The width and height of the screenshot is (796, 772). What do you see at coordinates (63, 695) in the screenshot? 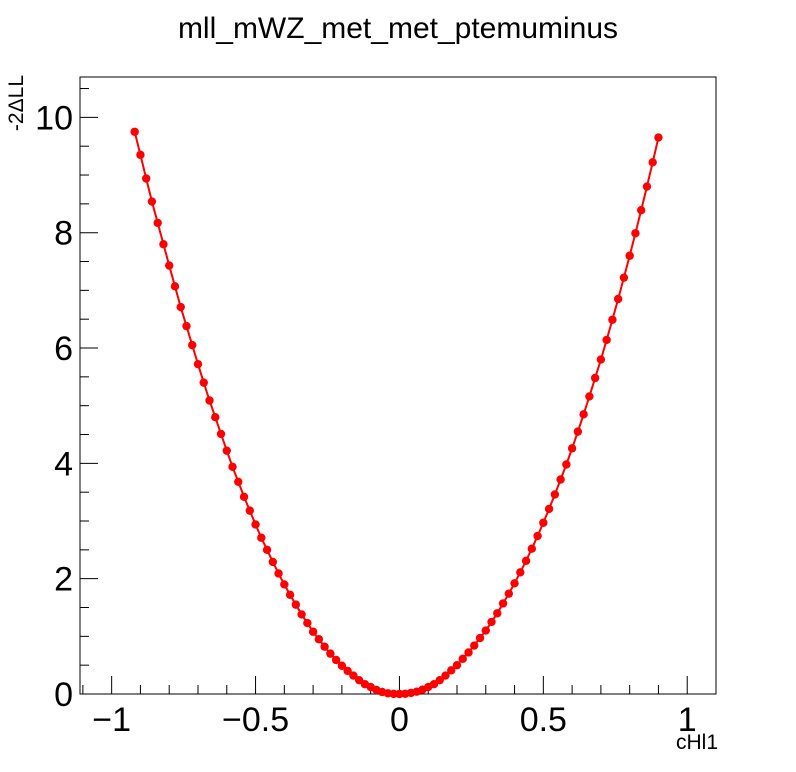
I see `y-tick-label: 0` at bounding box center [63, 695].